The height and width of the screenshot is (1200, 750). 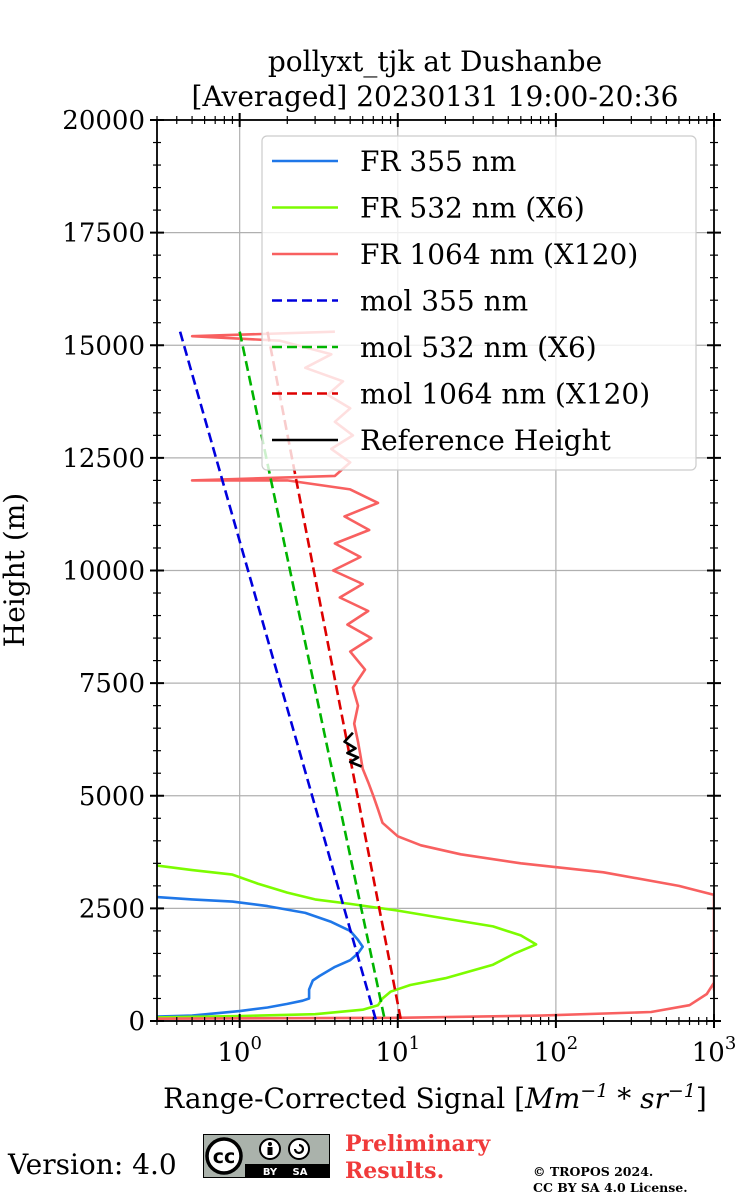 What do you see at coordinates (260, 956) in the screenshot?
I see `series-fr-355-nm` at bounding box center [260, 956].